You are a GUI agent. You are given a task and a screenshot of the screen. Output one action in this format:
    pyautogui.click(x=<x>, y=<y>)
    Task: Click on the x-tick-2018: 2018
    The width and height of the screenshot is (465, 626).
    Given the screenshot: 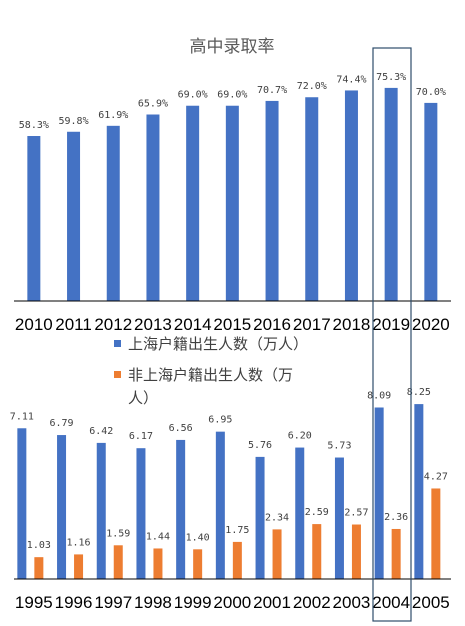 What is the action you would take?
    pyautogui.click(x=352, y=324)
    